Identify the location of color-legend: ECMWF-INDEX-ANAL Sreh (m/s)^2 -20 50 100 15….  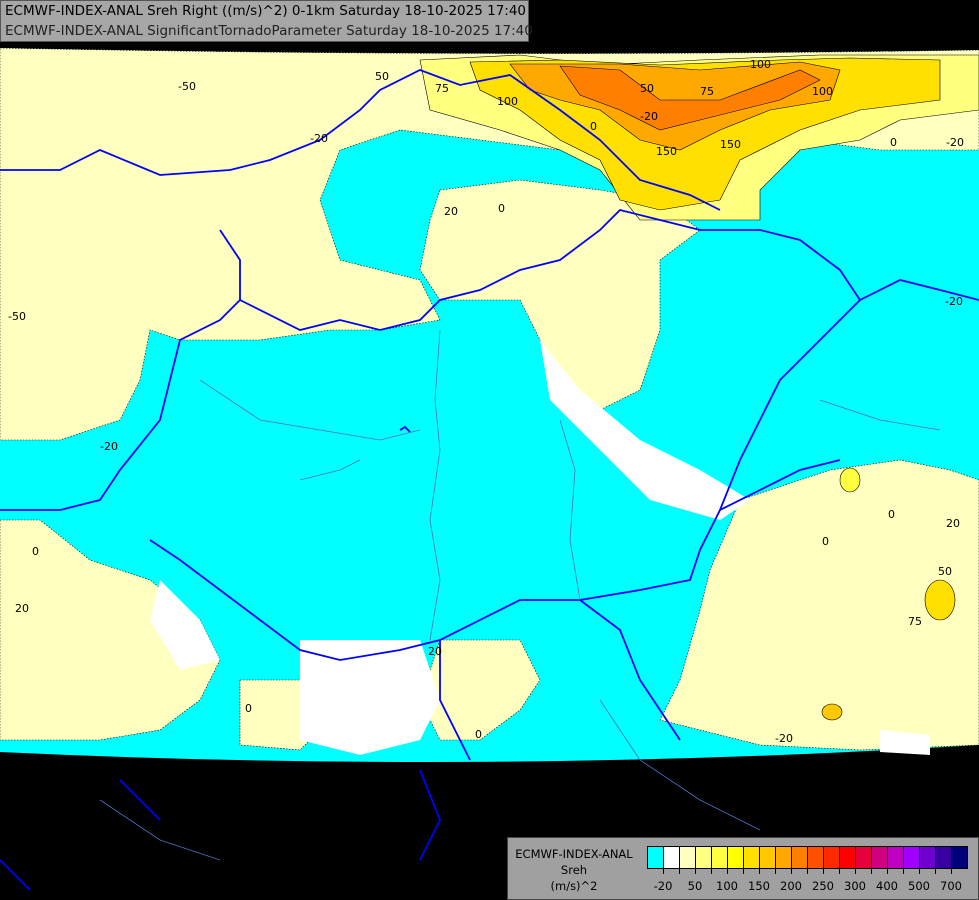
(743, 868).